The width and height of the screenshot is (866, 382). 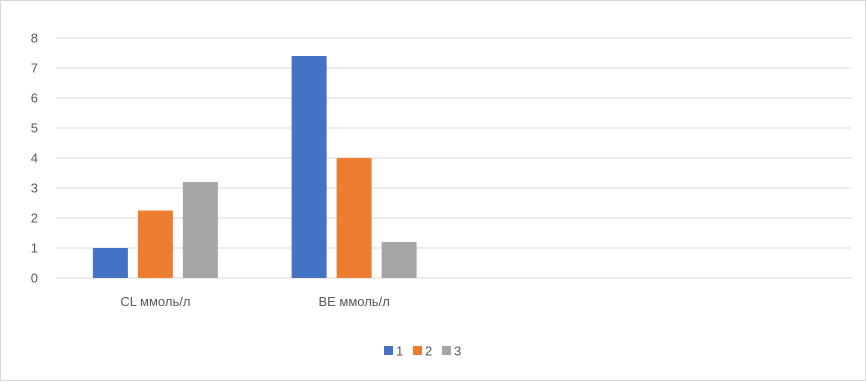 I want to click on legend: 1 2 3, so click(x=422, y=351).